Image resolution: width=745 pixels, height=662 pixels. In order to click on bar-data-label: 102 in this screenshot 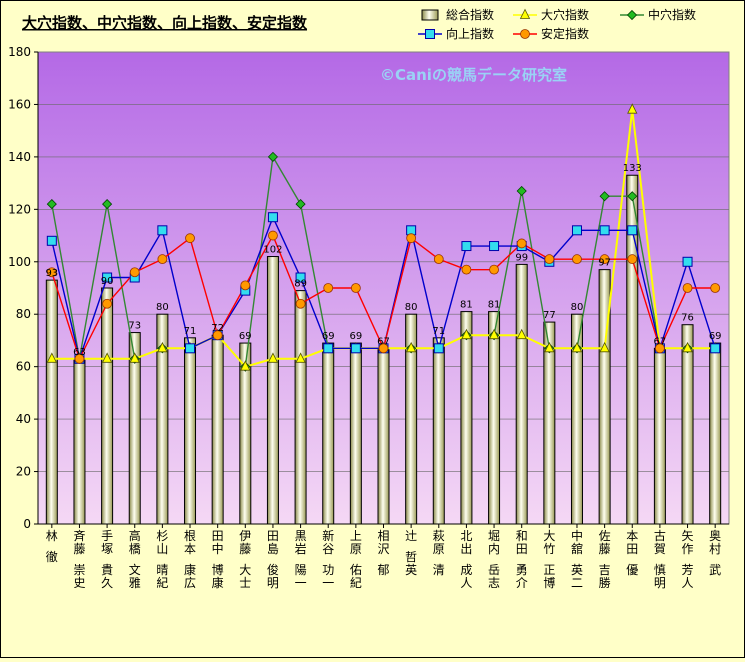, I will do `click(272, 250)`.